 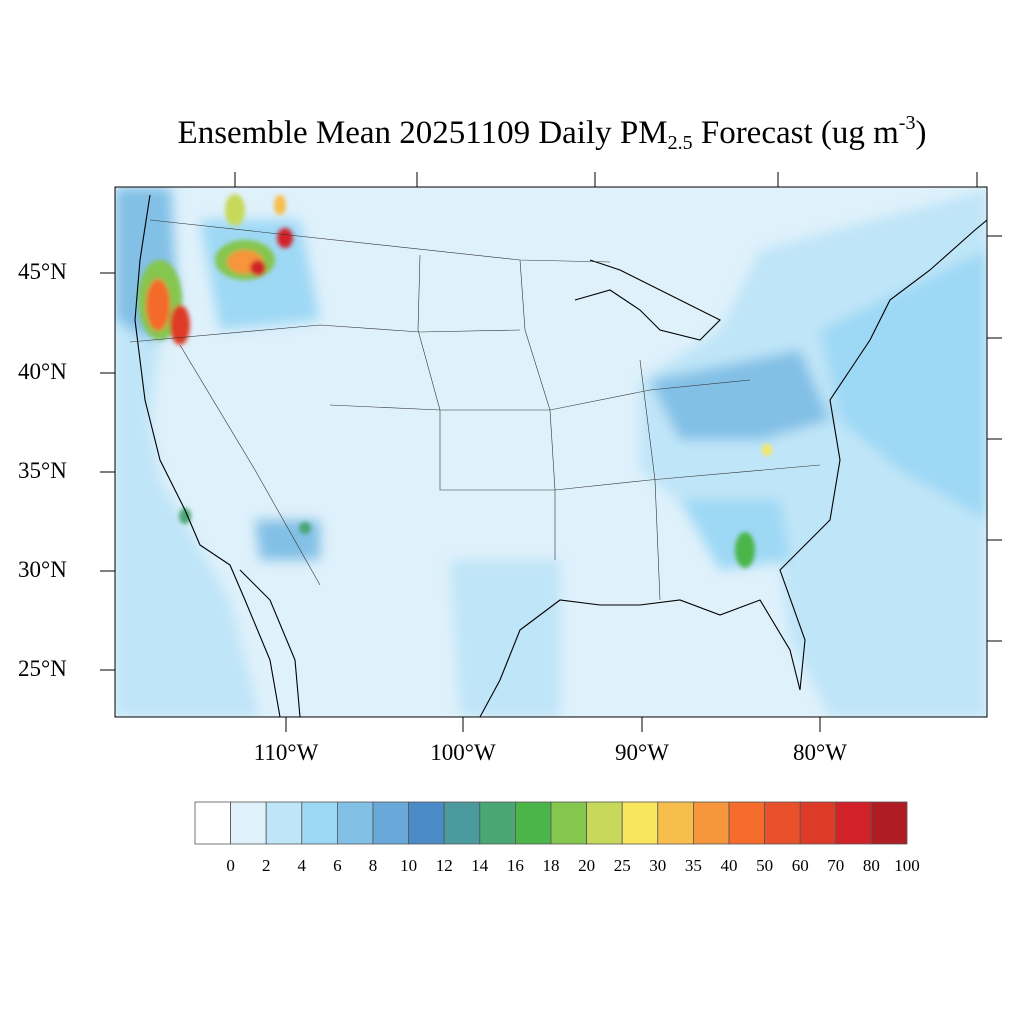 What do you see at coordinates (515, 865) in the screenshot?
I see `colorbar-label: 16` at bounding box center [515, 865].